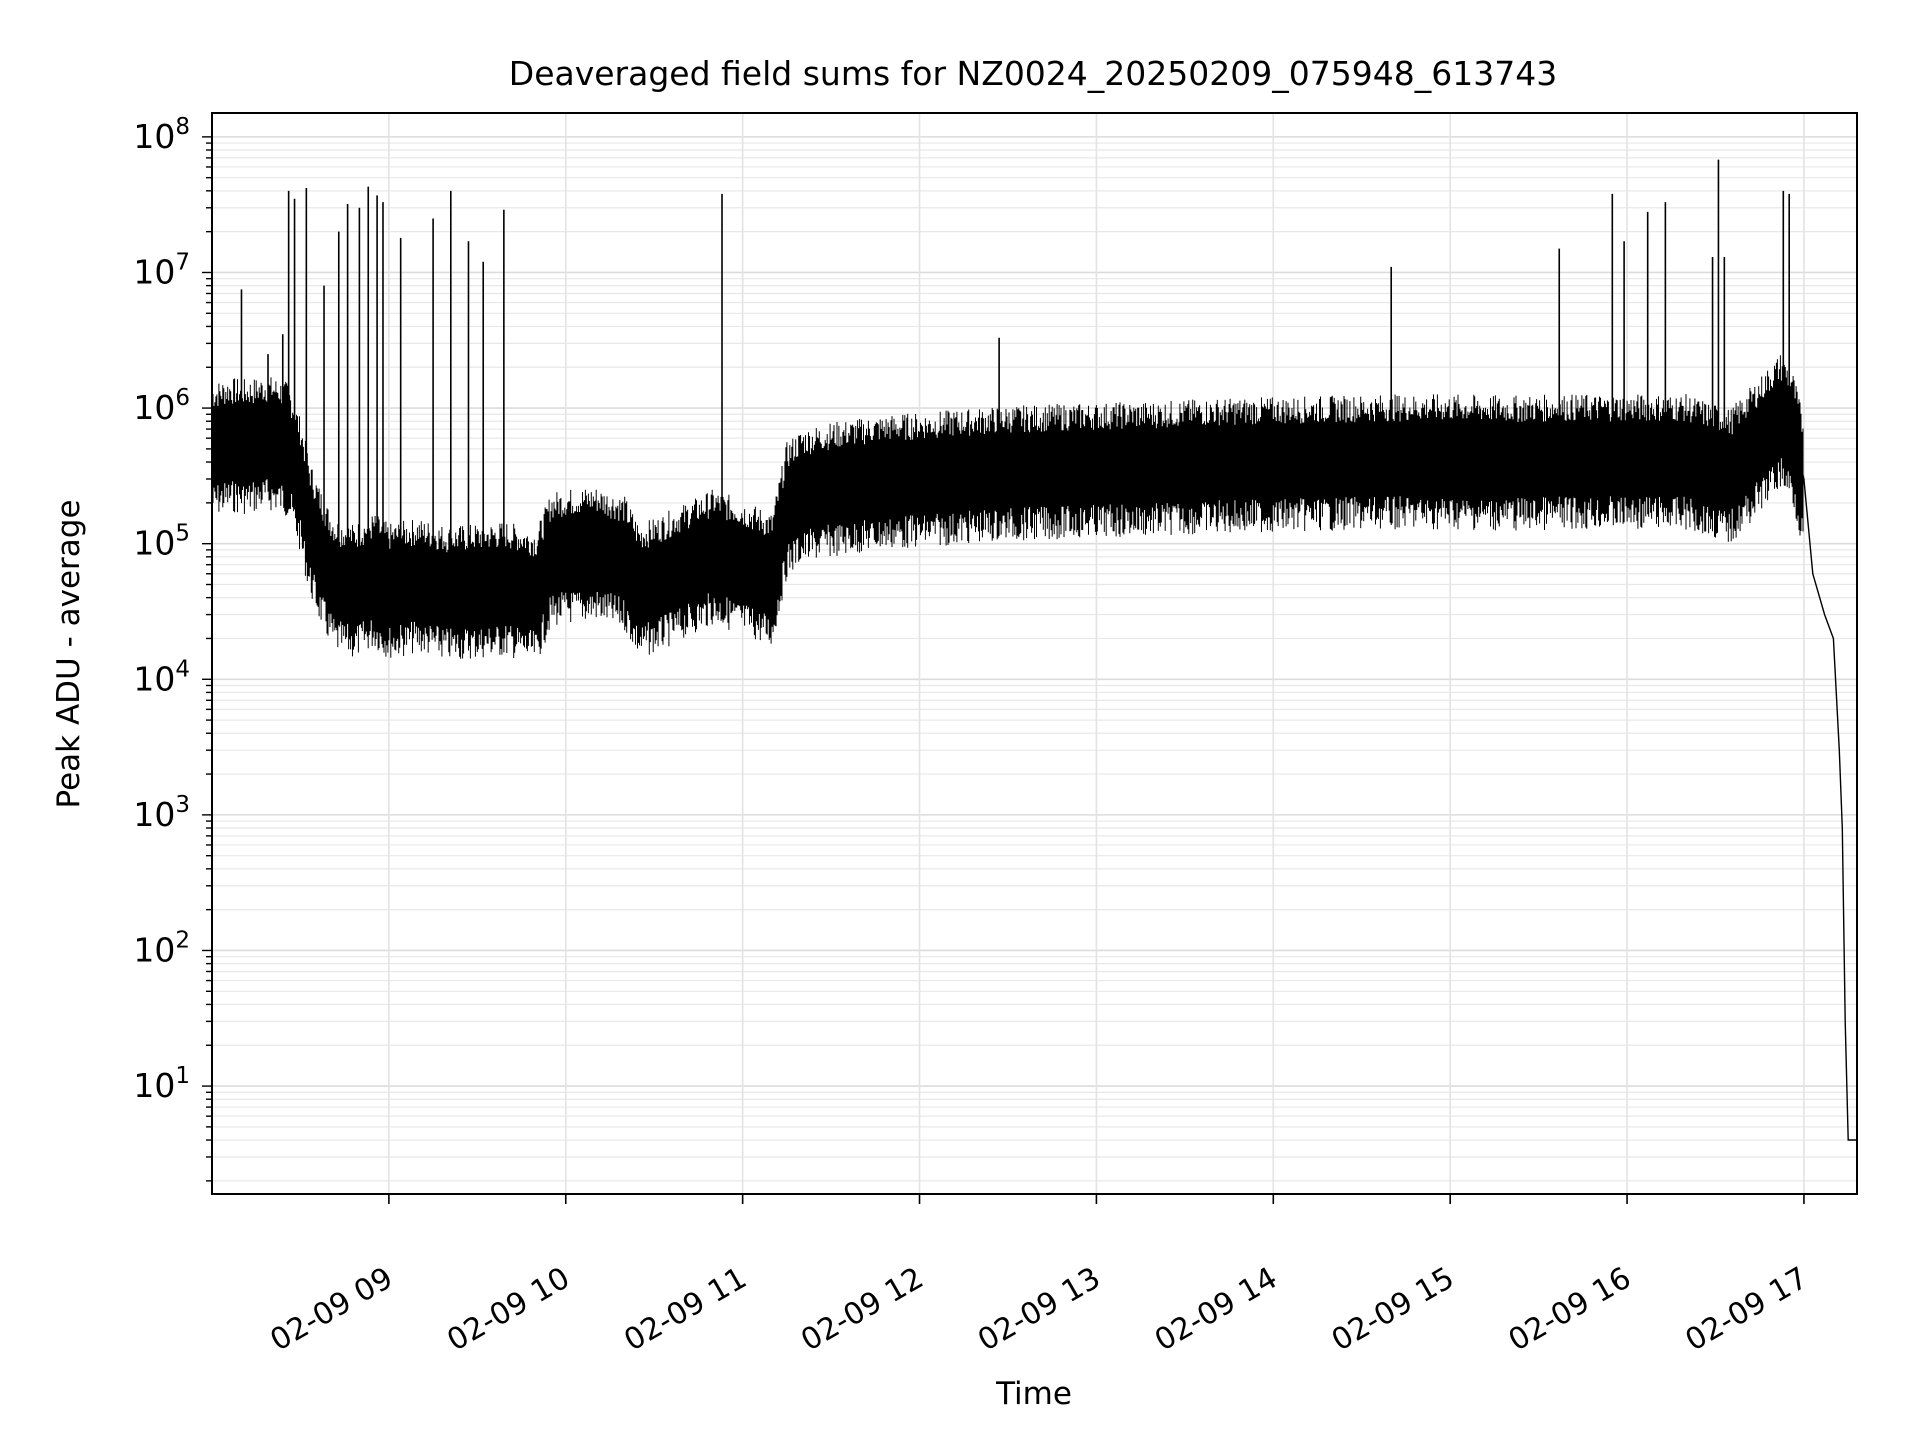 The width and height of the screenshot is (1920, 1440). I want to click on y-axis: 101 102 103 104 105 106 107 108, so click(172, 648).